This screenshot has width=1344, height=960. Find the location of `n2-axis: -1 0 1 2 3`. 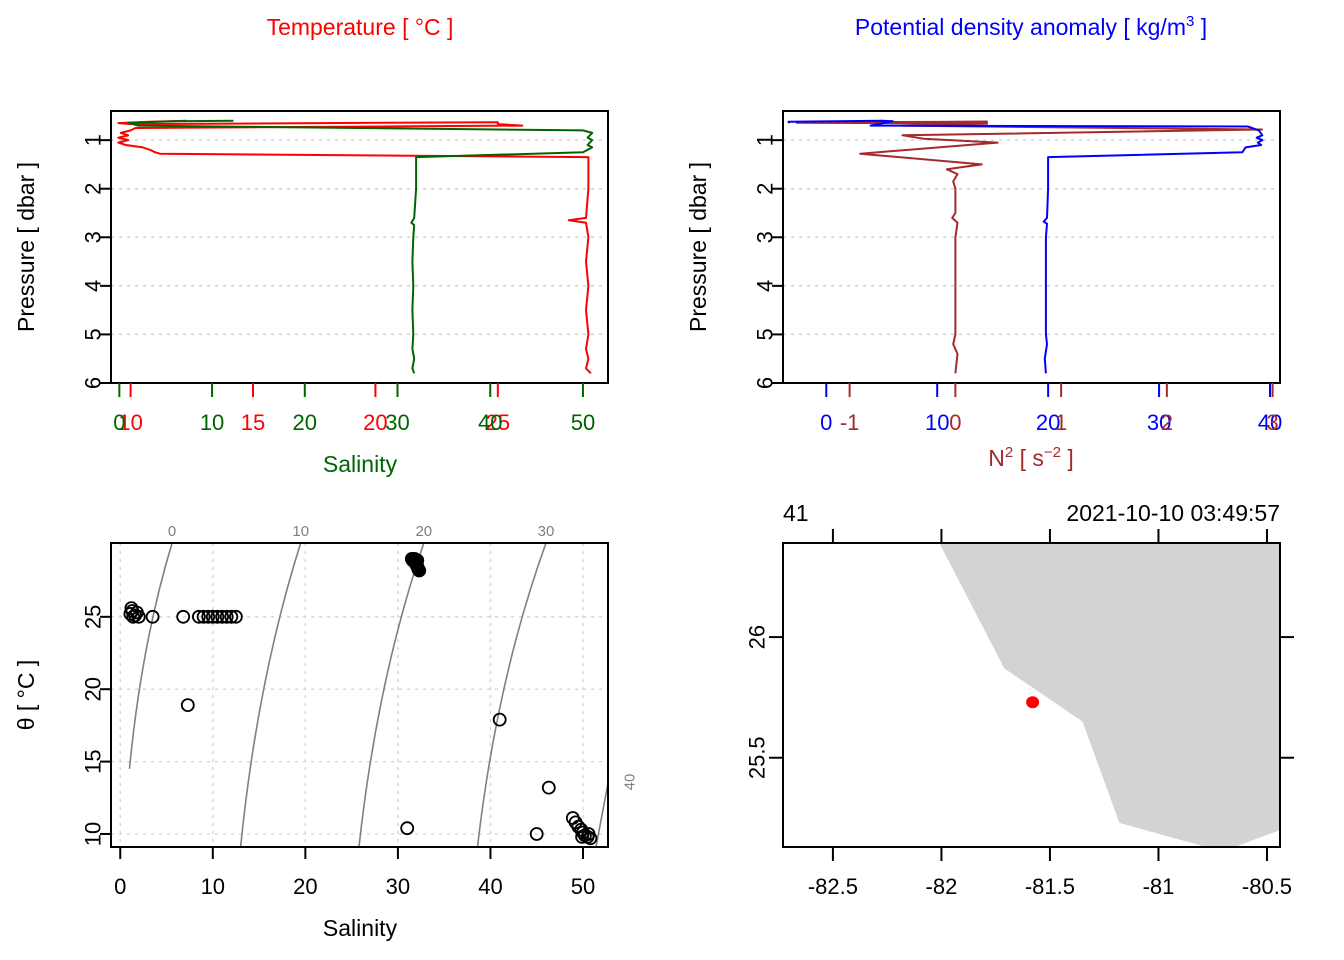

n2-axis: -1 0 1 2 3 is located at coordinates (1059, 409).